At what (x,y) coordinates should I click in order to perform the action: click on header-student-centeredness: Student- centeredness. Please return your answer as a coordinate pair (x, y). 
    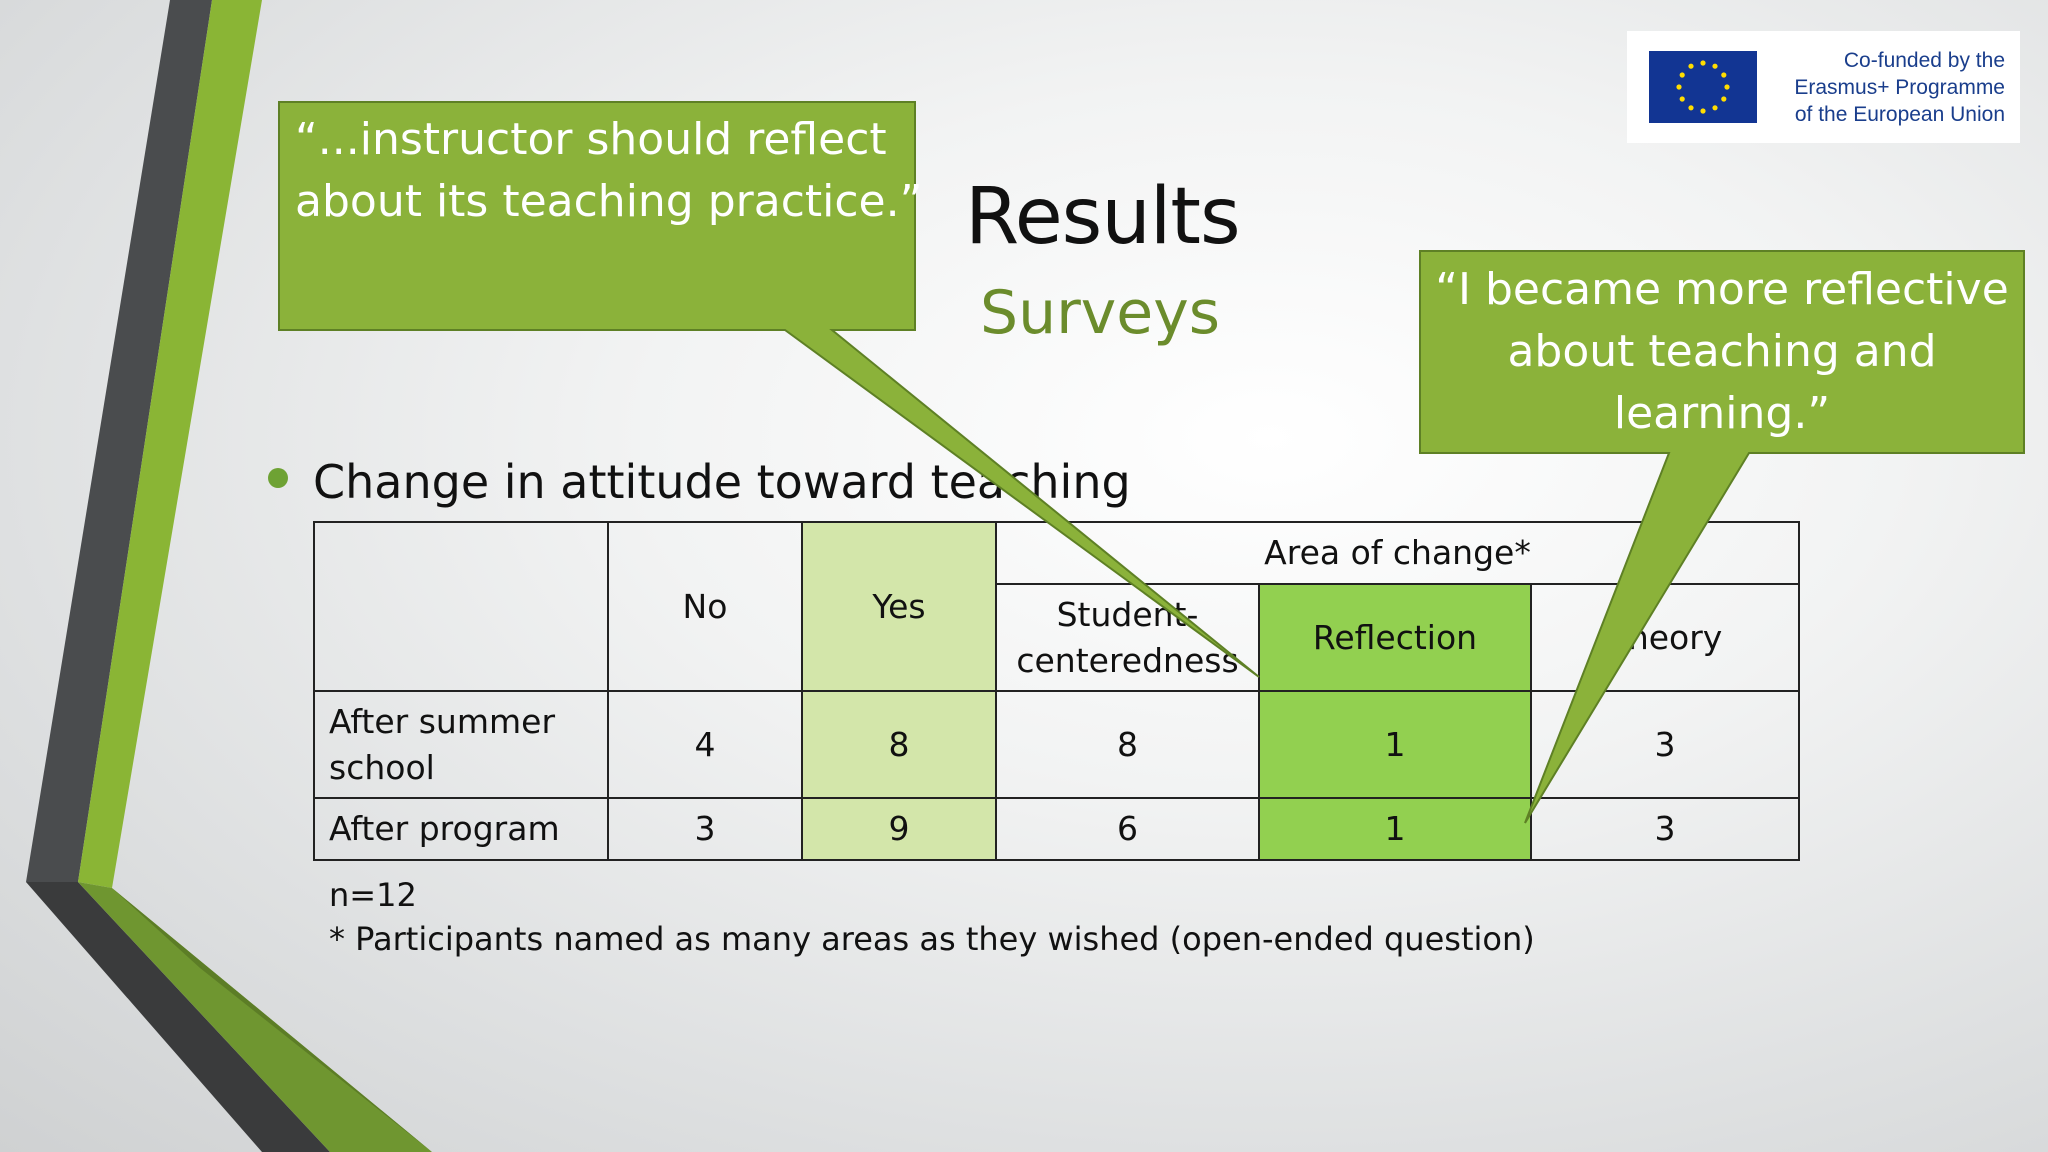
    Looking at the image, I should click on (1127, 637).